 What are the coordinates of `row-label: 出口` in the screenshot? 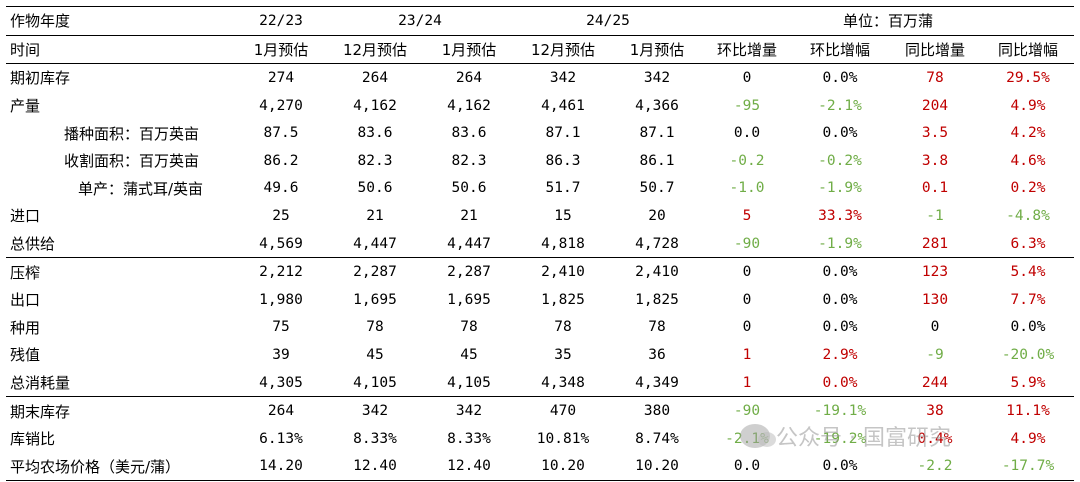 It's located at (25, 300).